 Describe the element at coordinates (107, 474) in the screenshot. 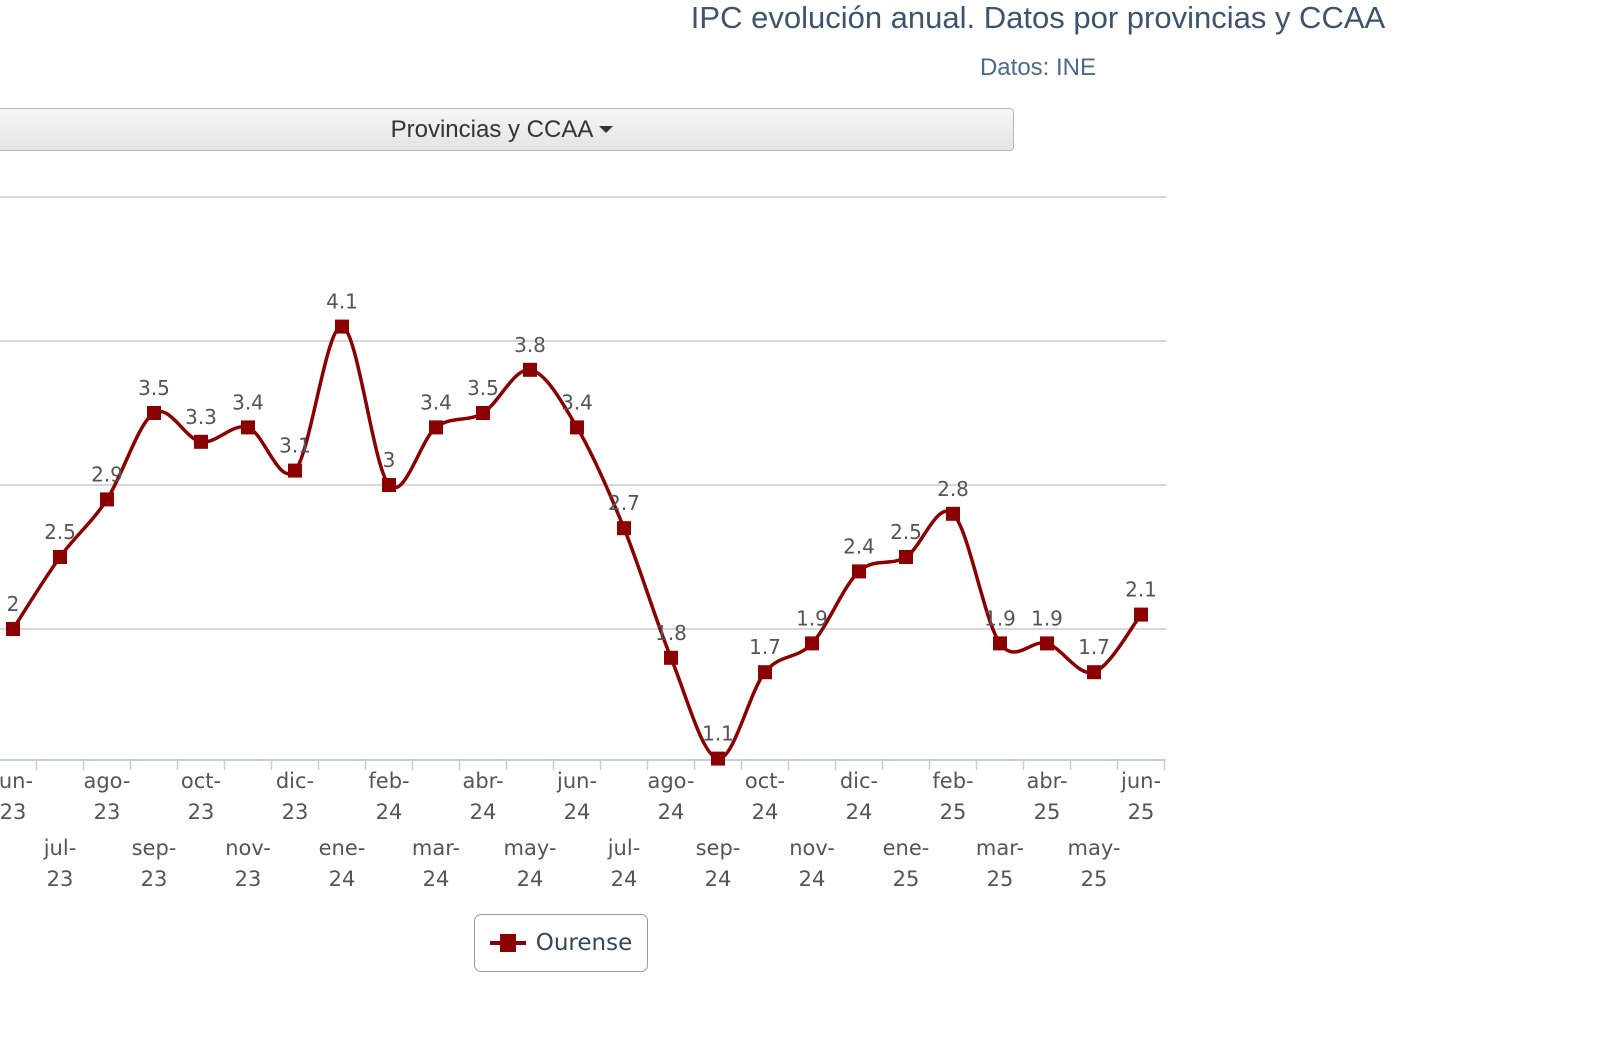

I see `data-label: 2.9` at that location.